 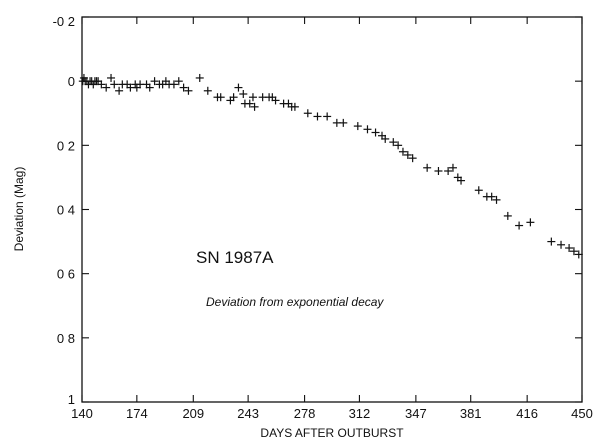 What do you see at coordinates (248, 413) in the screenshot?
I see `x-tick-label: 243` at bounding box center [248, 413].